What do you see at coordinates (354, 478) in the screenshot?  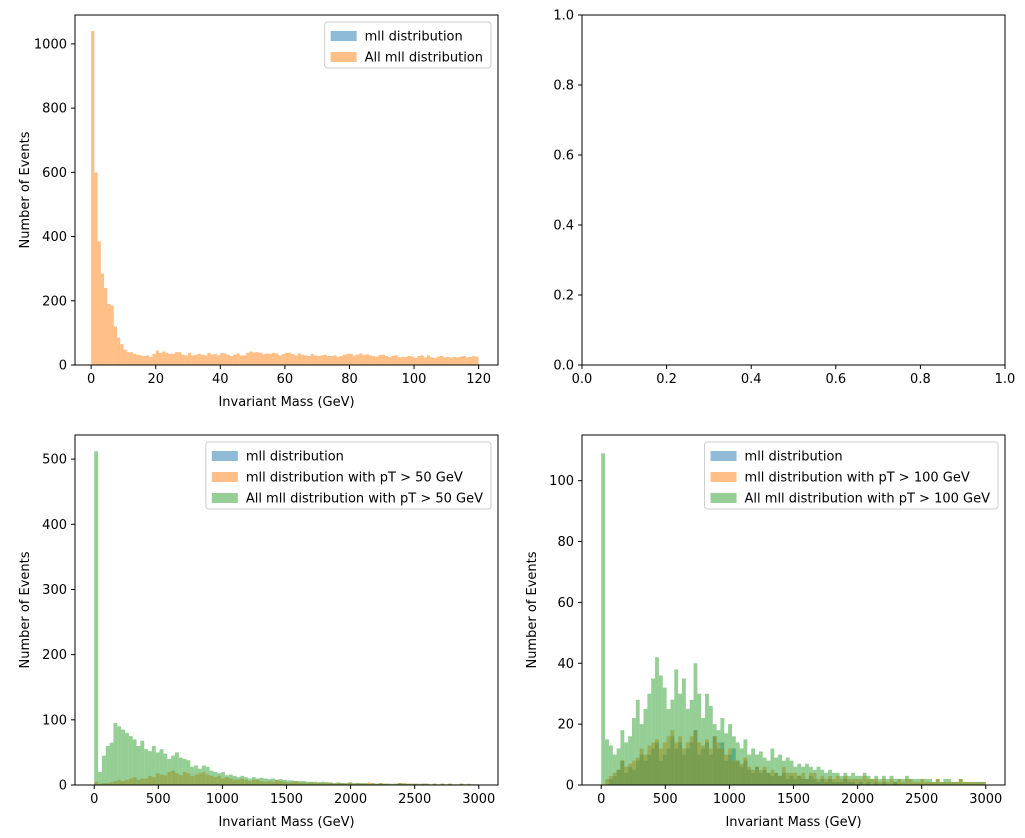 I see `legend-label: mll distribution with pT > 50 GeV` at bounding box center [354, 478].